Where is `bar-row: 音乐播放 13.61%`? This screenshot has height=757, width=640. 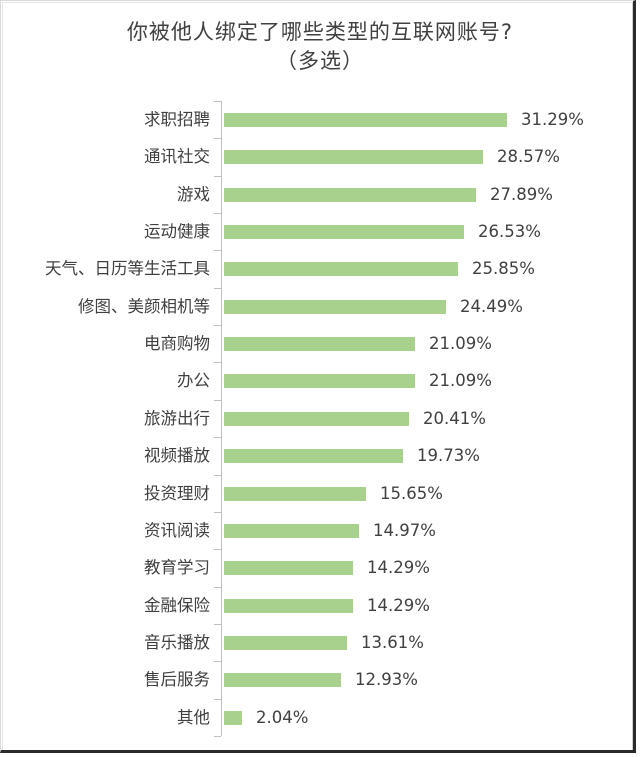 bar-row: 音乐播放 13.61% is located at coordinates (320, 642).